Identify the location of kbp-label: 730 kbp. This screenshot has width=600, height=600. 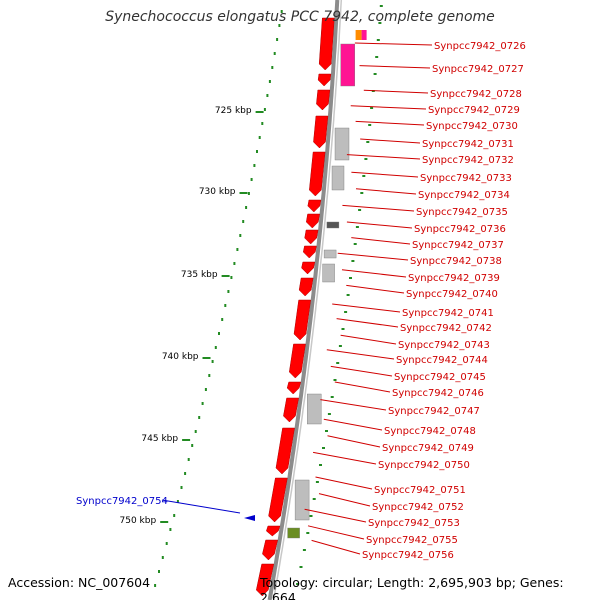
(217, 192).